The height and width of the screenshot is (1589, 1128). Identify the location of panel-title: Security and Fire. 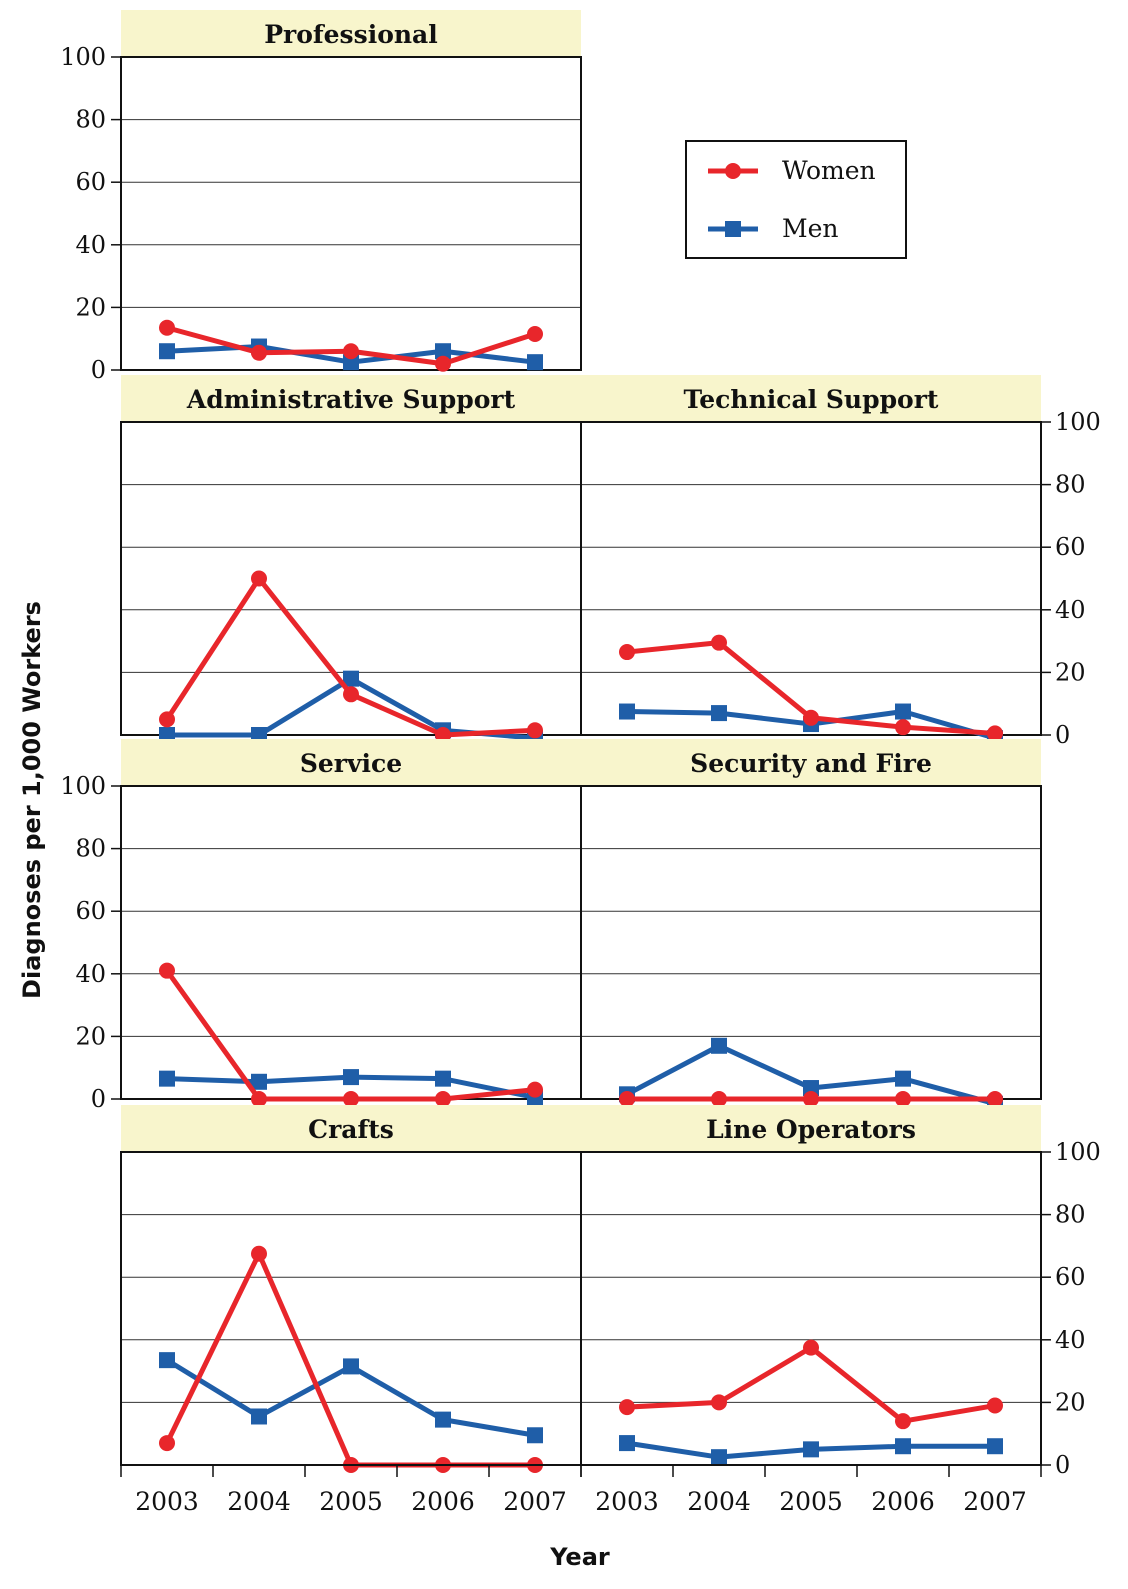
(811, 763).